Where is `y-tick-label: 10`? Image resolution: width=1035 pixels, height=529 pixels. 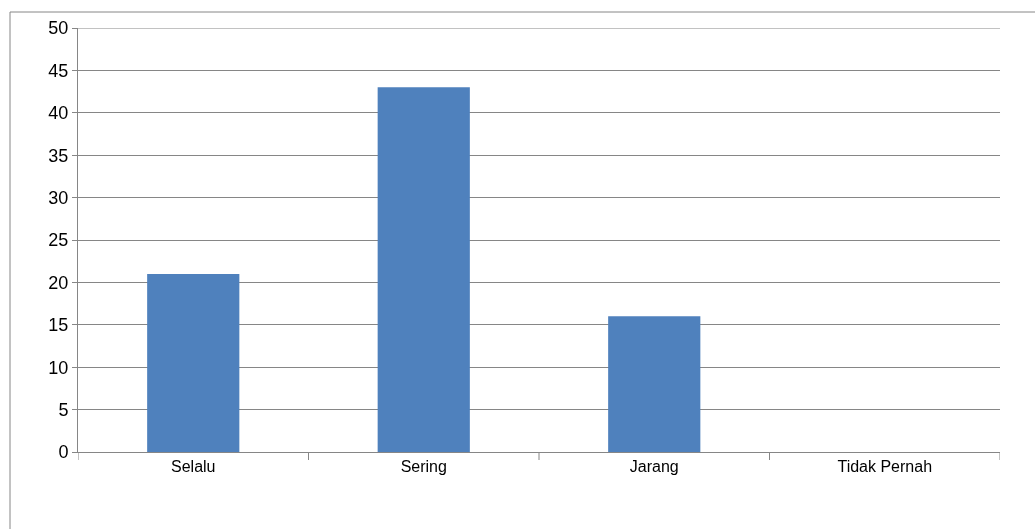
y-tick-label: 10 is located at coordinates (58, 367).